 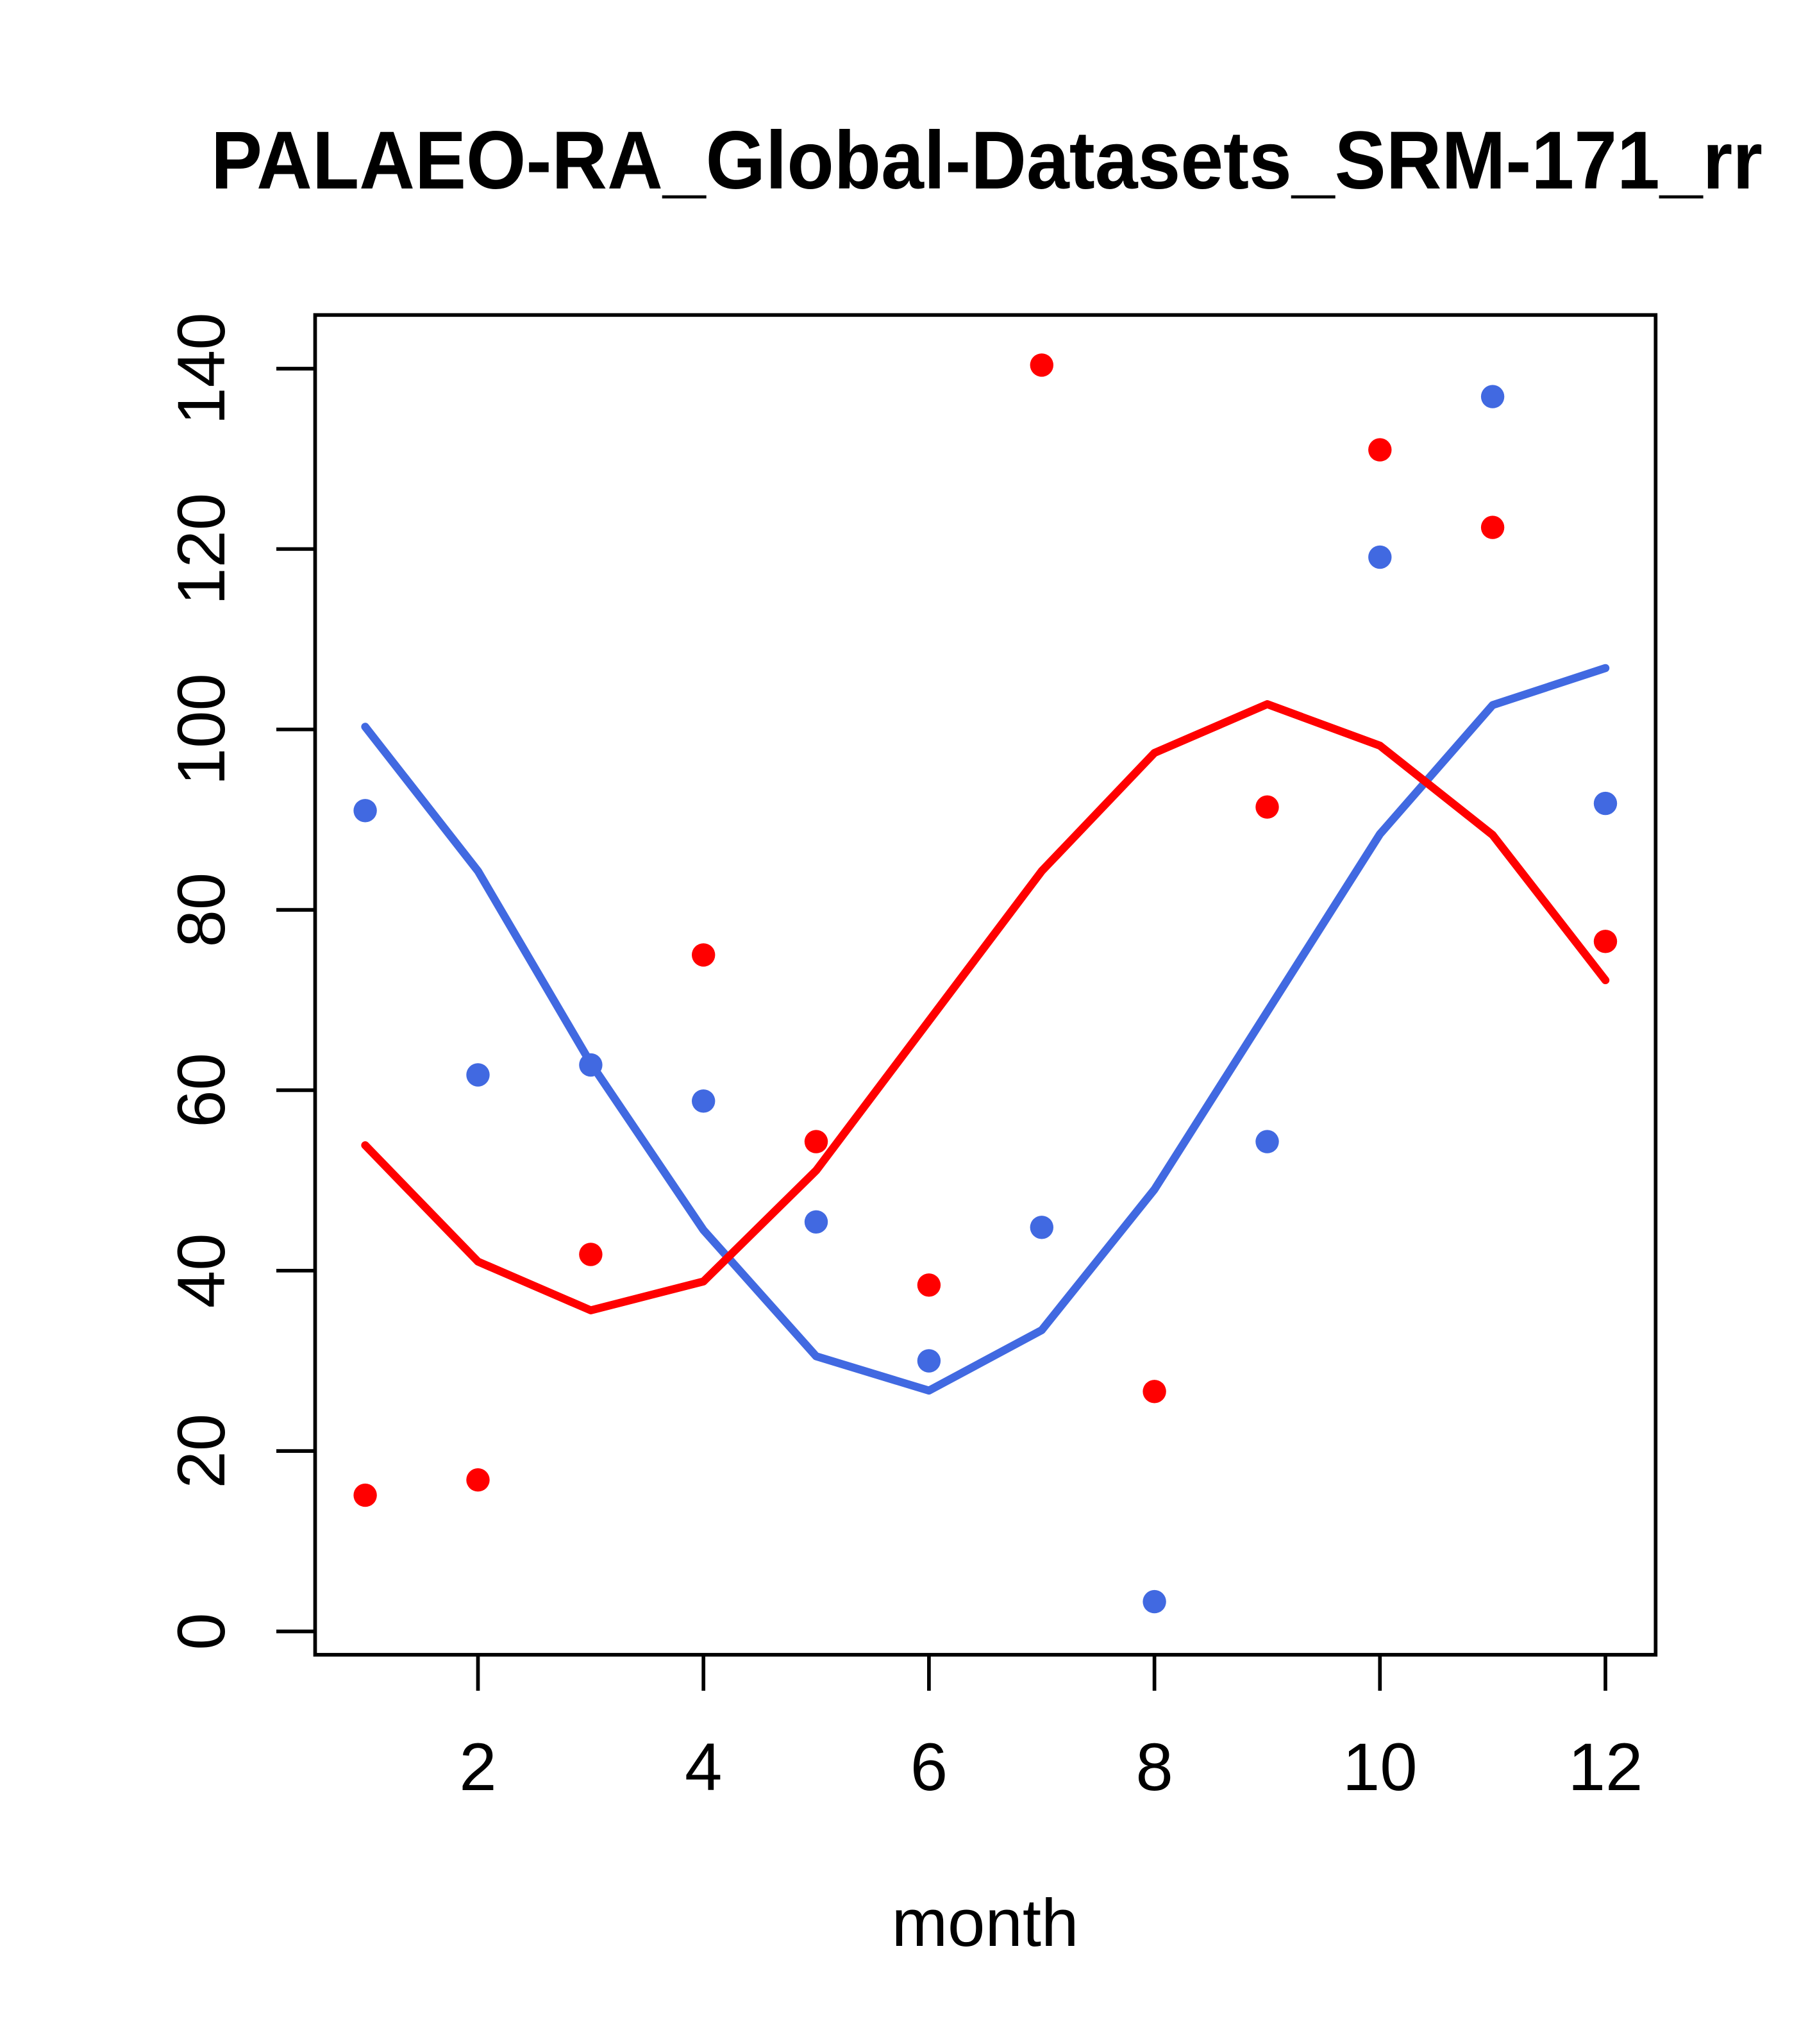 What do you see at coordinates (201, 729) in the screenshot?
I see `svg-text: 100` at bounding box center [201, 729].